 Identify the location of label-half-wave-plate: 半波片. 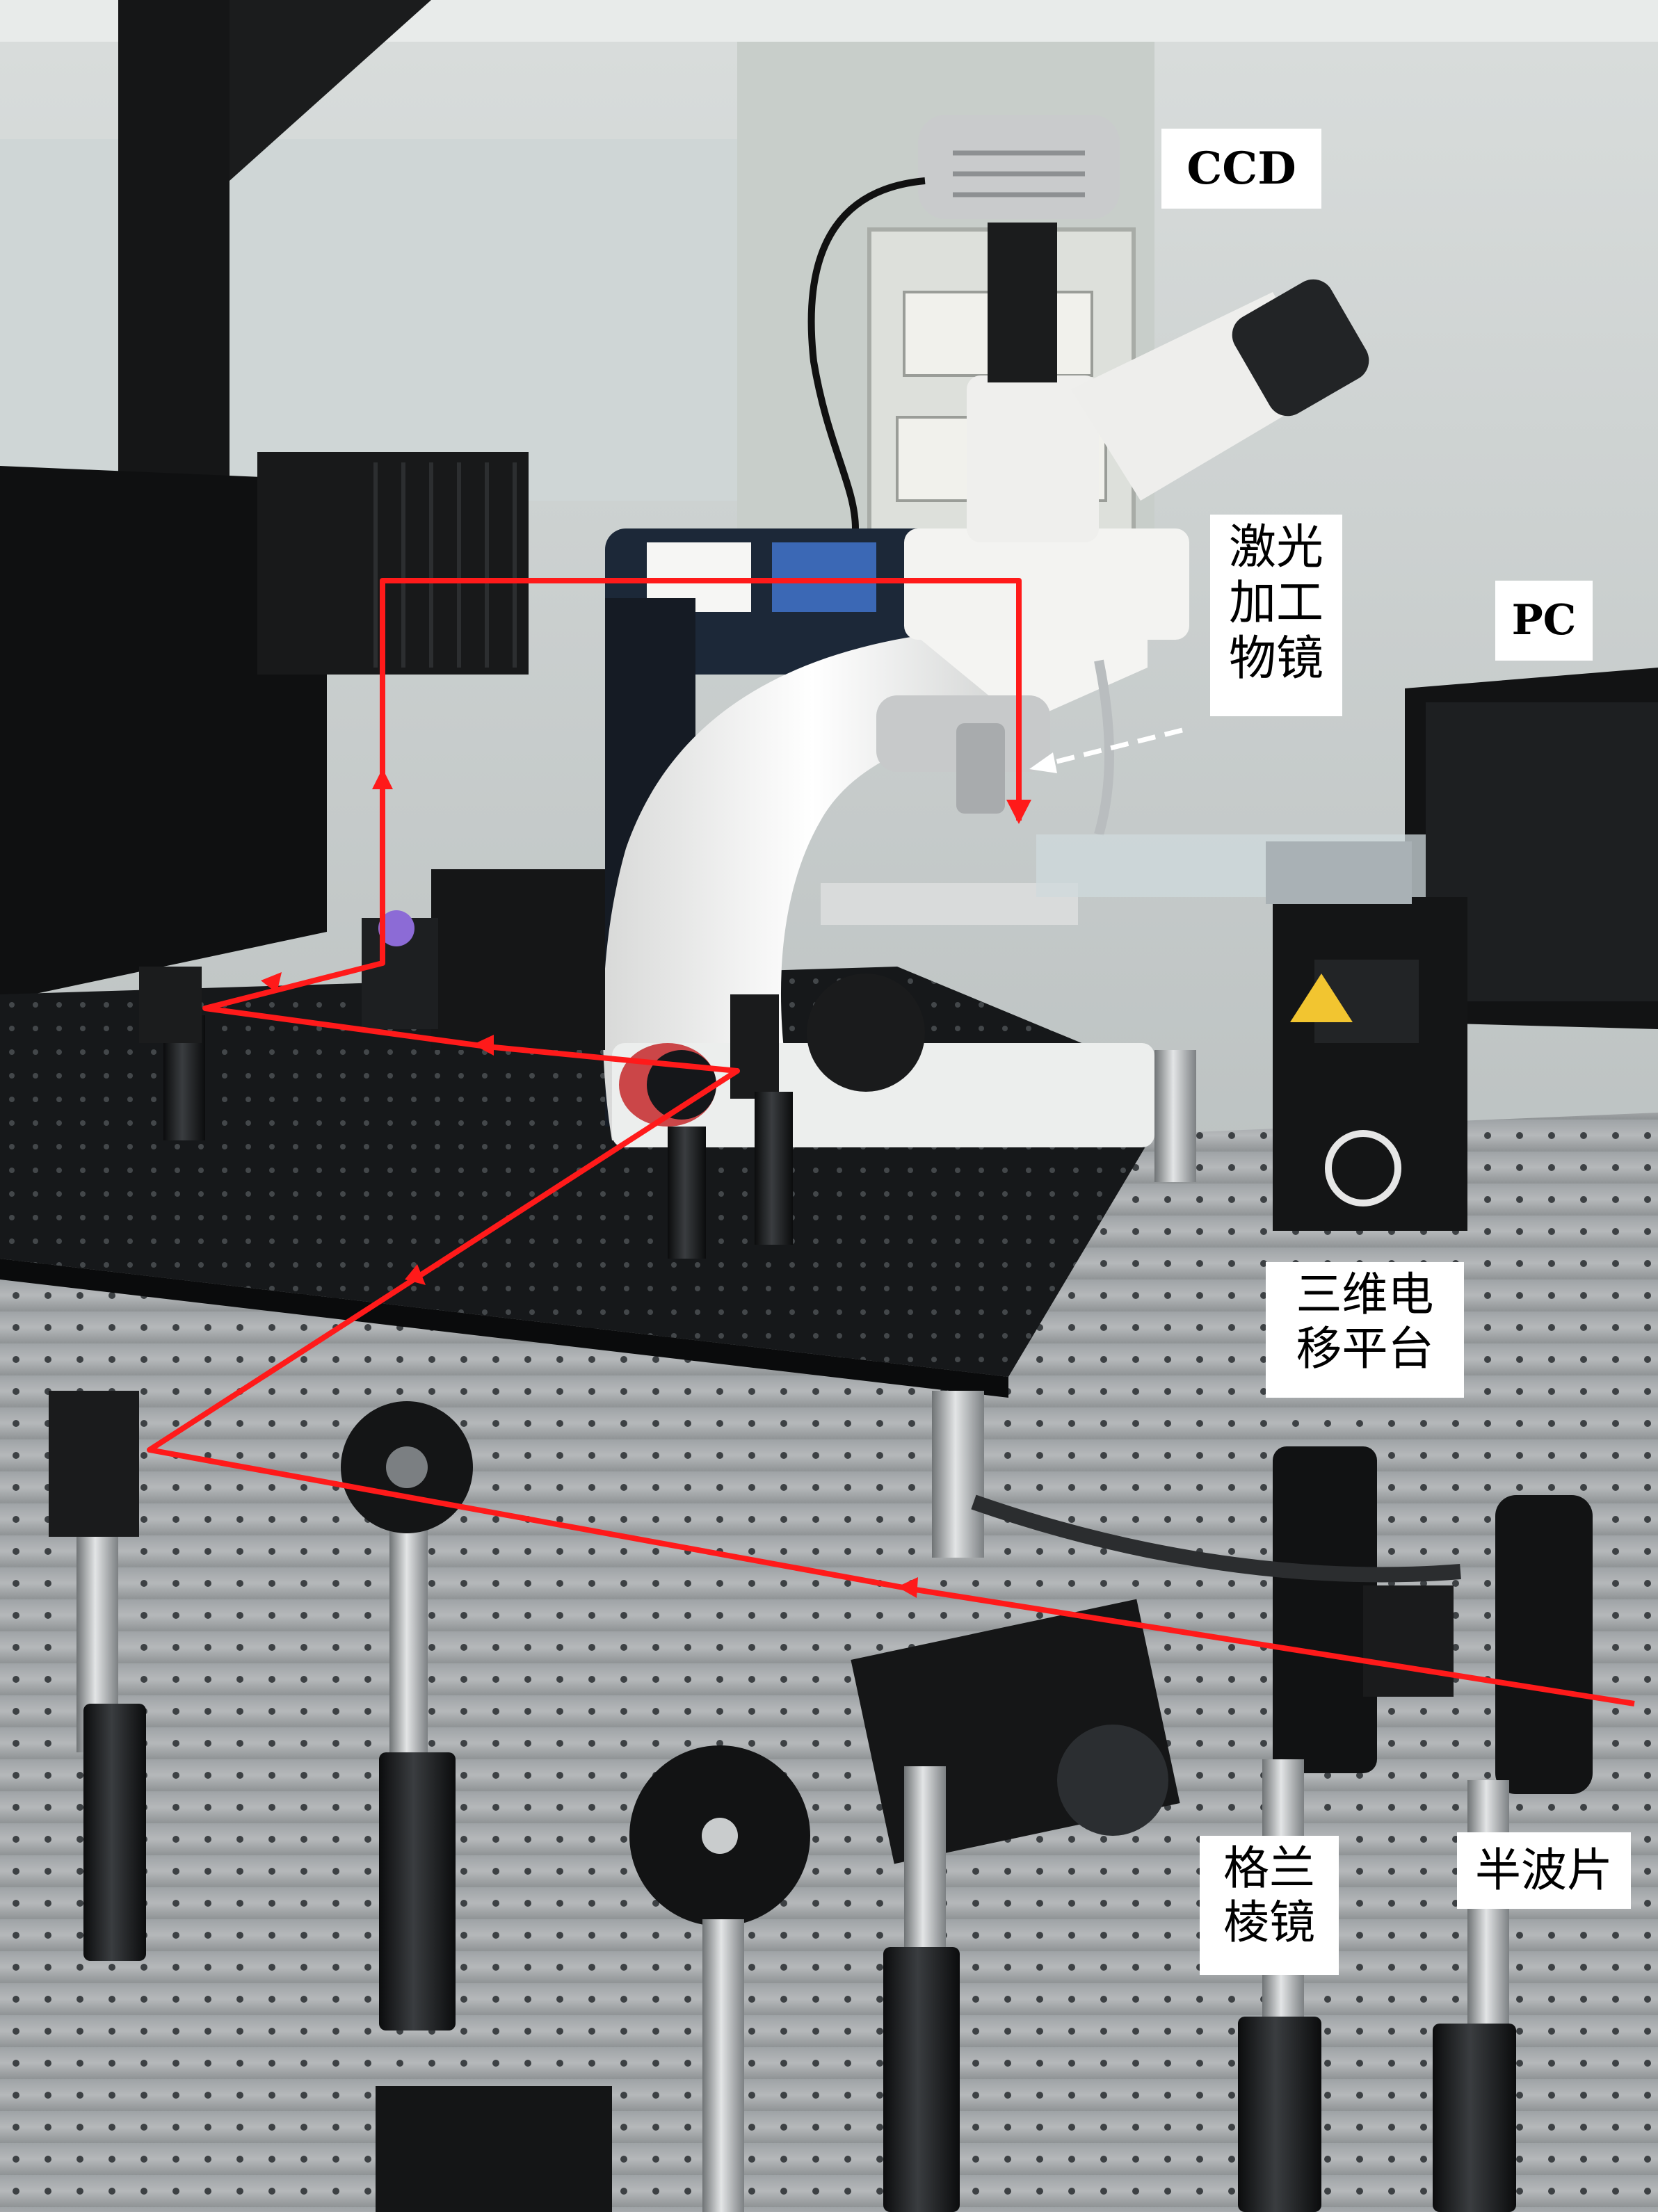
(1544, 1870).